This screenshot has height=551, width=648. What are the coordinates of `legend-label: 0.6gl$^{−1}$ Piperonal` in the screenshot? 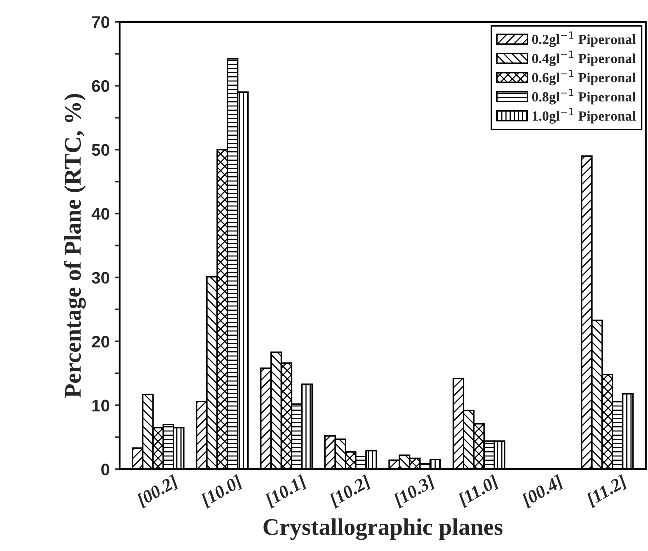 It's located at (584, 78).